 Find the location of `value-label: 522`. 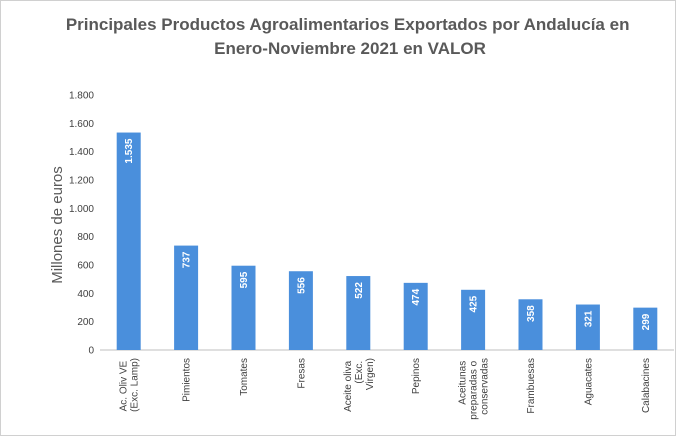

value-label: 522 is located at coordinates (359, 290).